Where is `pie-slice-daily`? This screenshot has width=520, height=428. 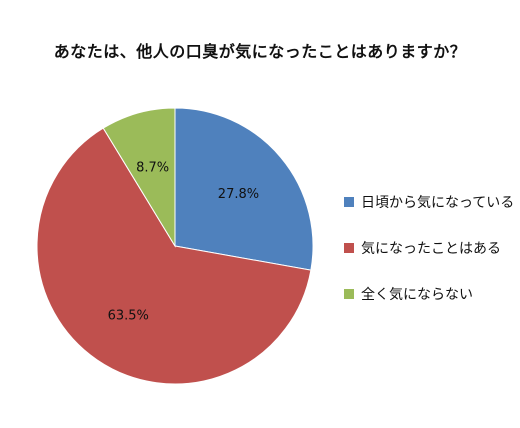 pie-slice-daily is located at coordinates (244, 189).